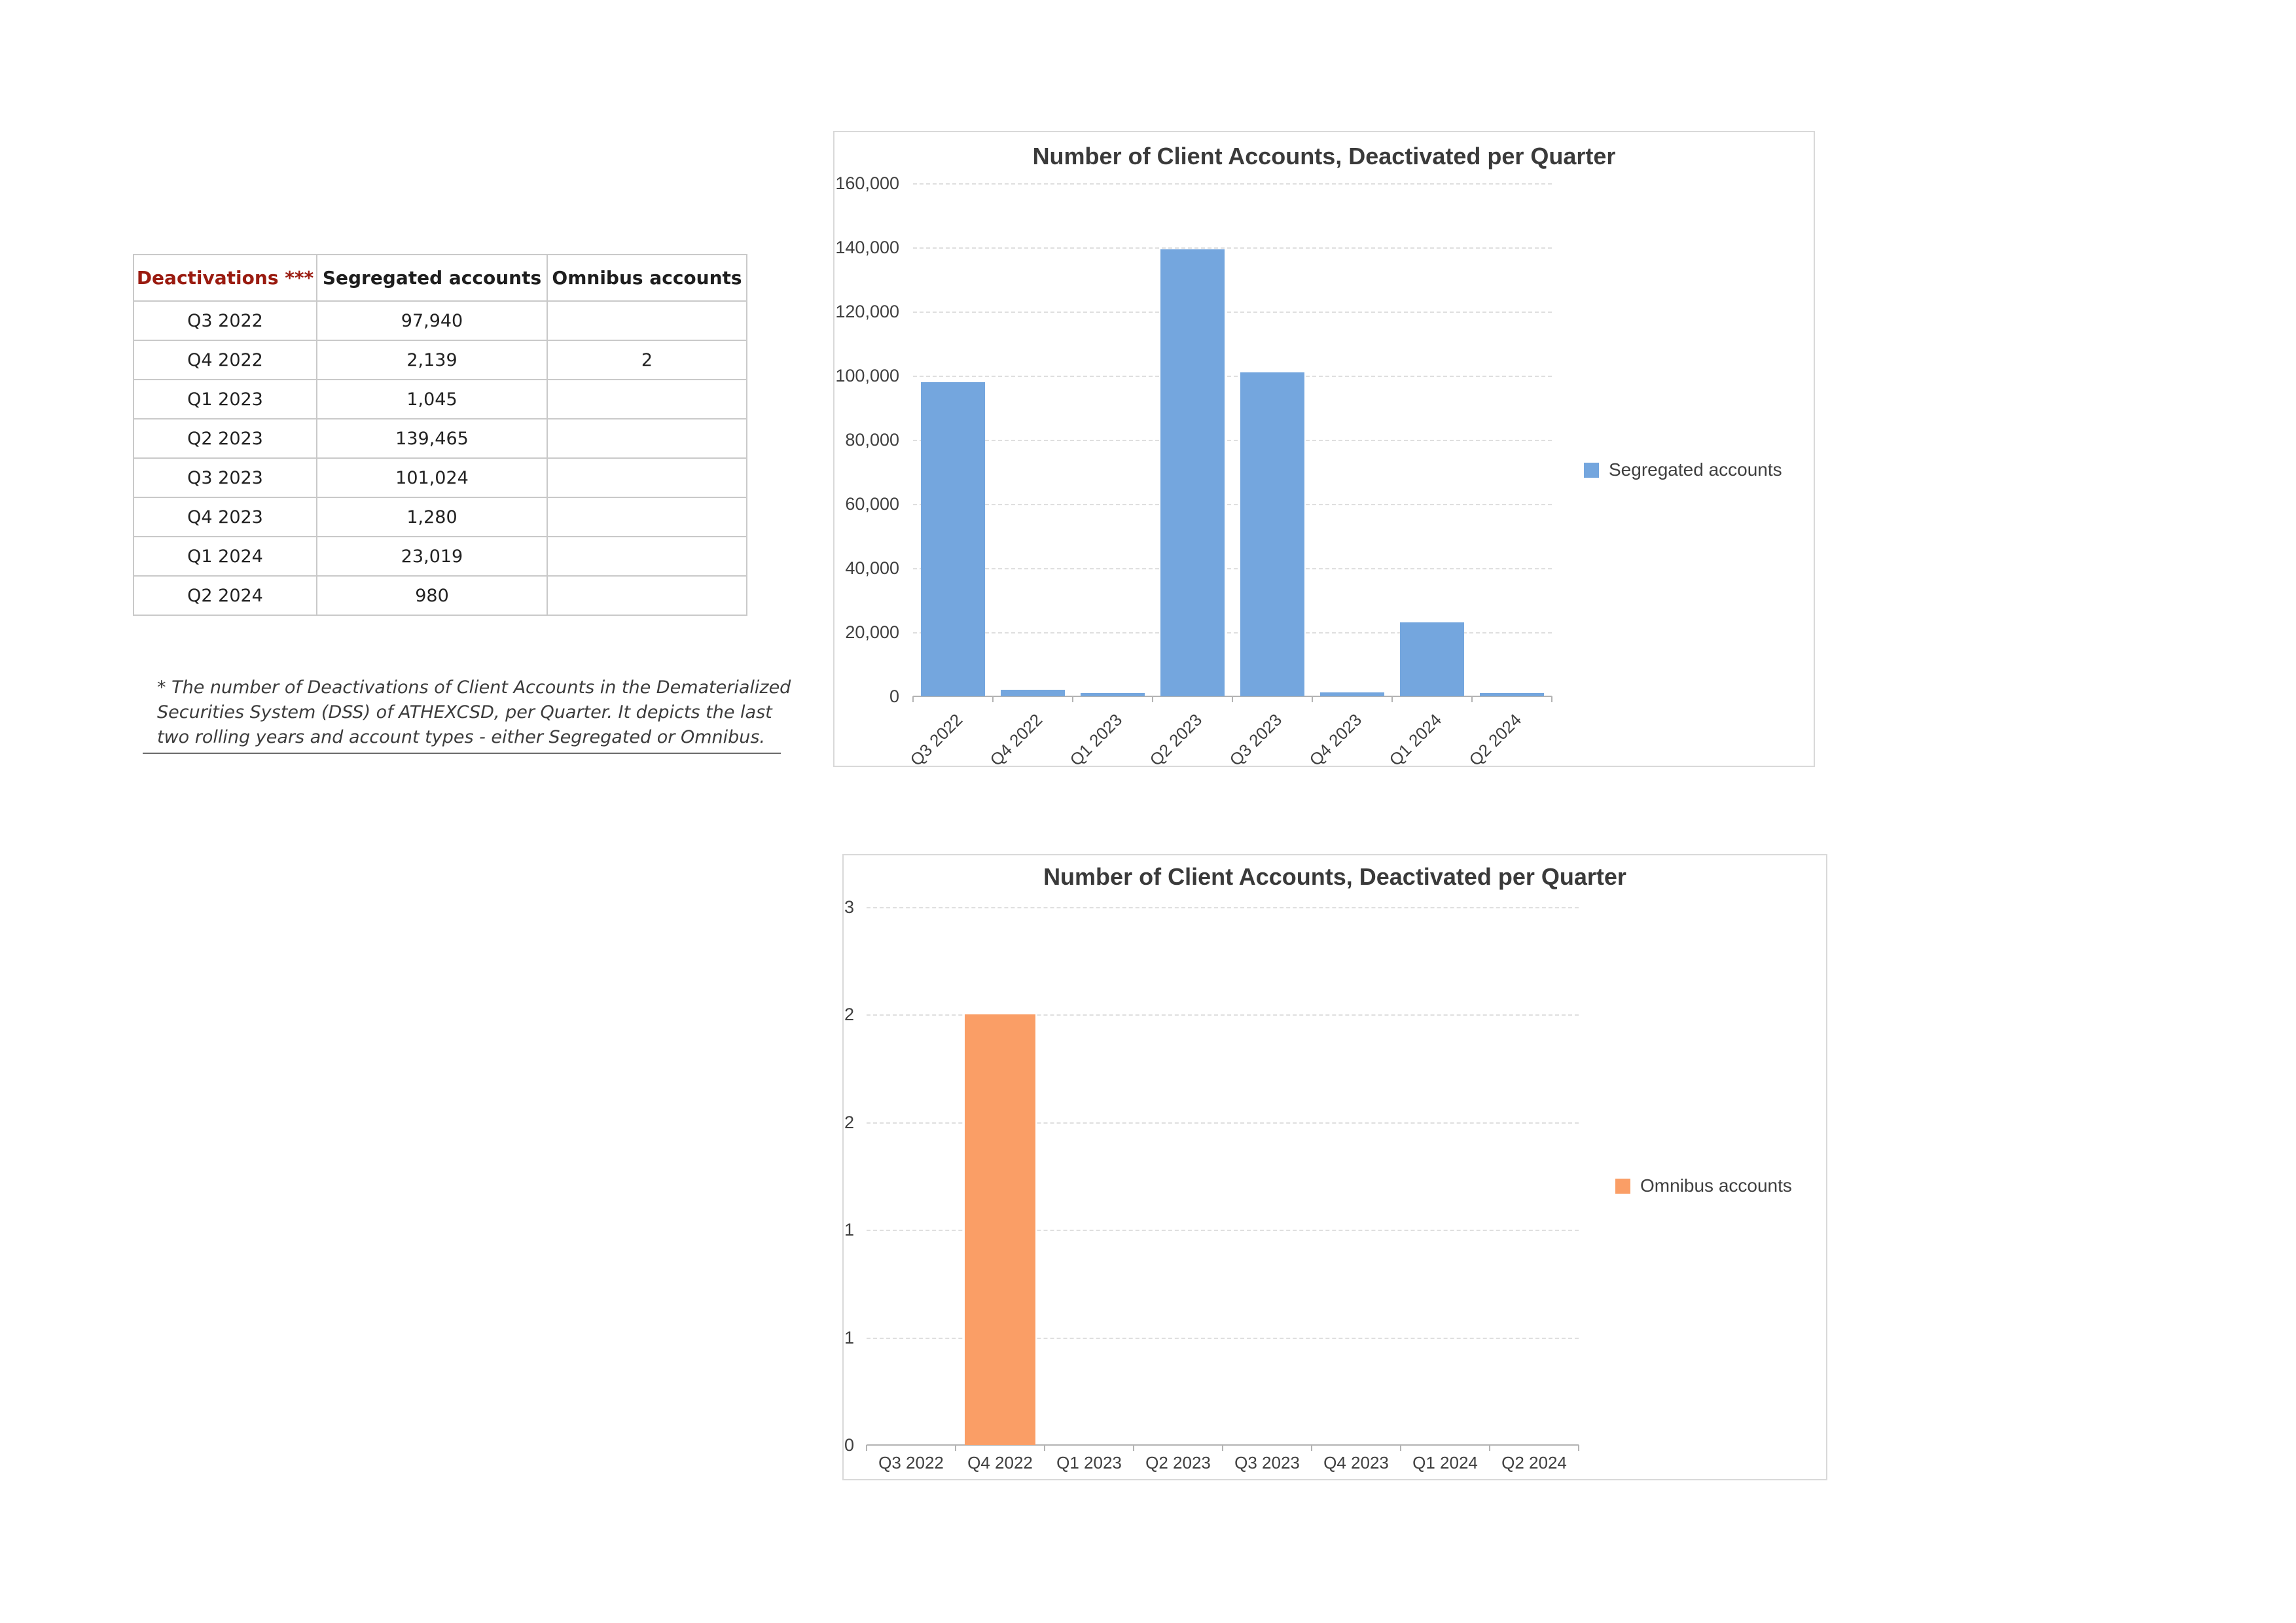 Image resolution: width=2296 pixels, height=1623 pixels. I want to click on cell-quarter: Q1 2023, so click(225, 399).